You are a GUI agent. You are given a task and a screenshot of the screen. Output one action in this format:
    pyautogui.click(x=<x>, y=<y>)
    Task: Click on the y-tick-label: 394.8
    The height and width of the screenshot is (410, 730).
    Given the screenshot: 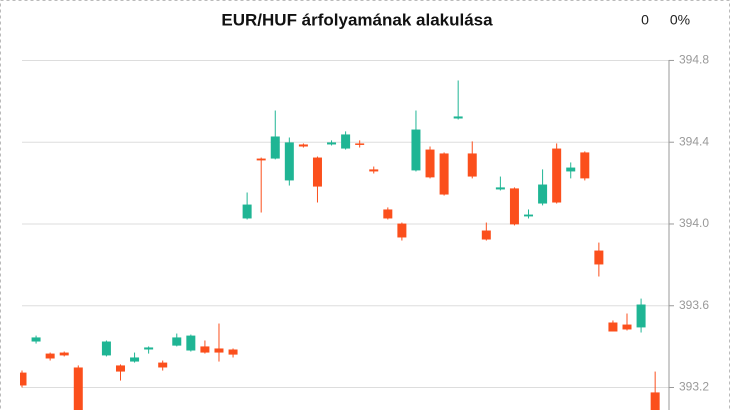 What is the action you would take?
    pyautogui.click(x=694, y=60)
    